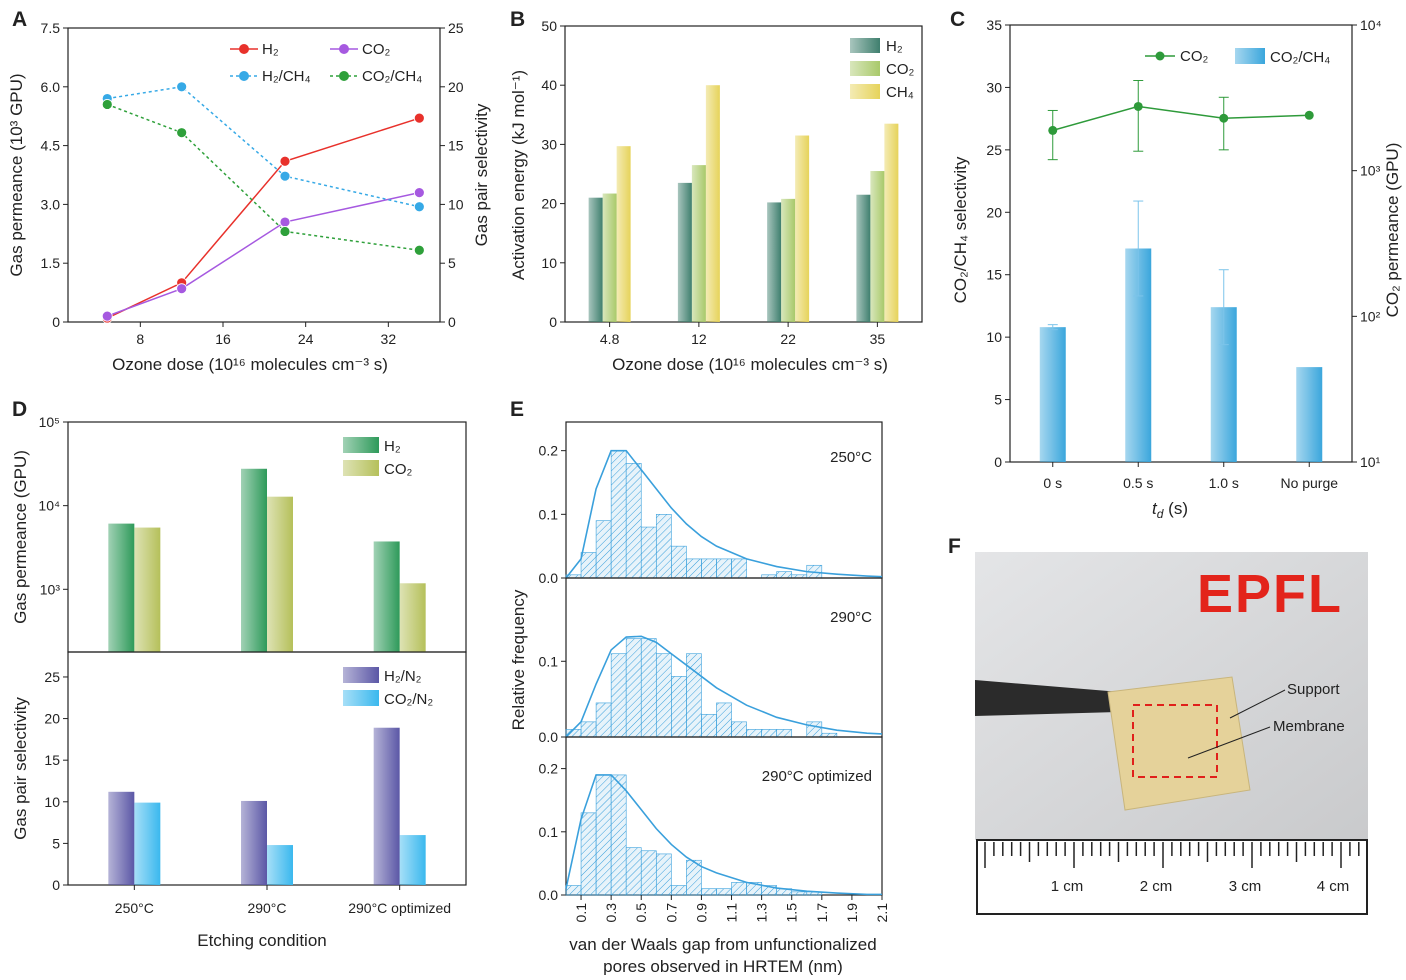  I want to click on x-tick-label: 12, so click(699, 339).